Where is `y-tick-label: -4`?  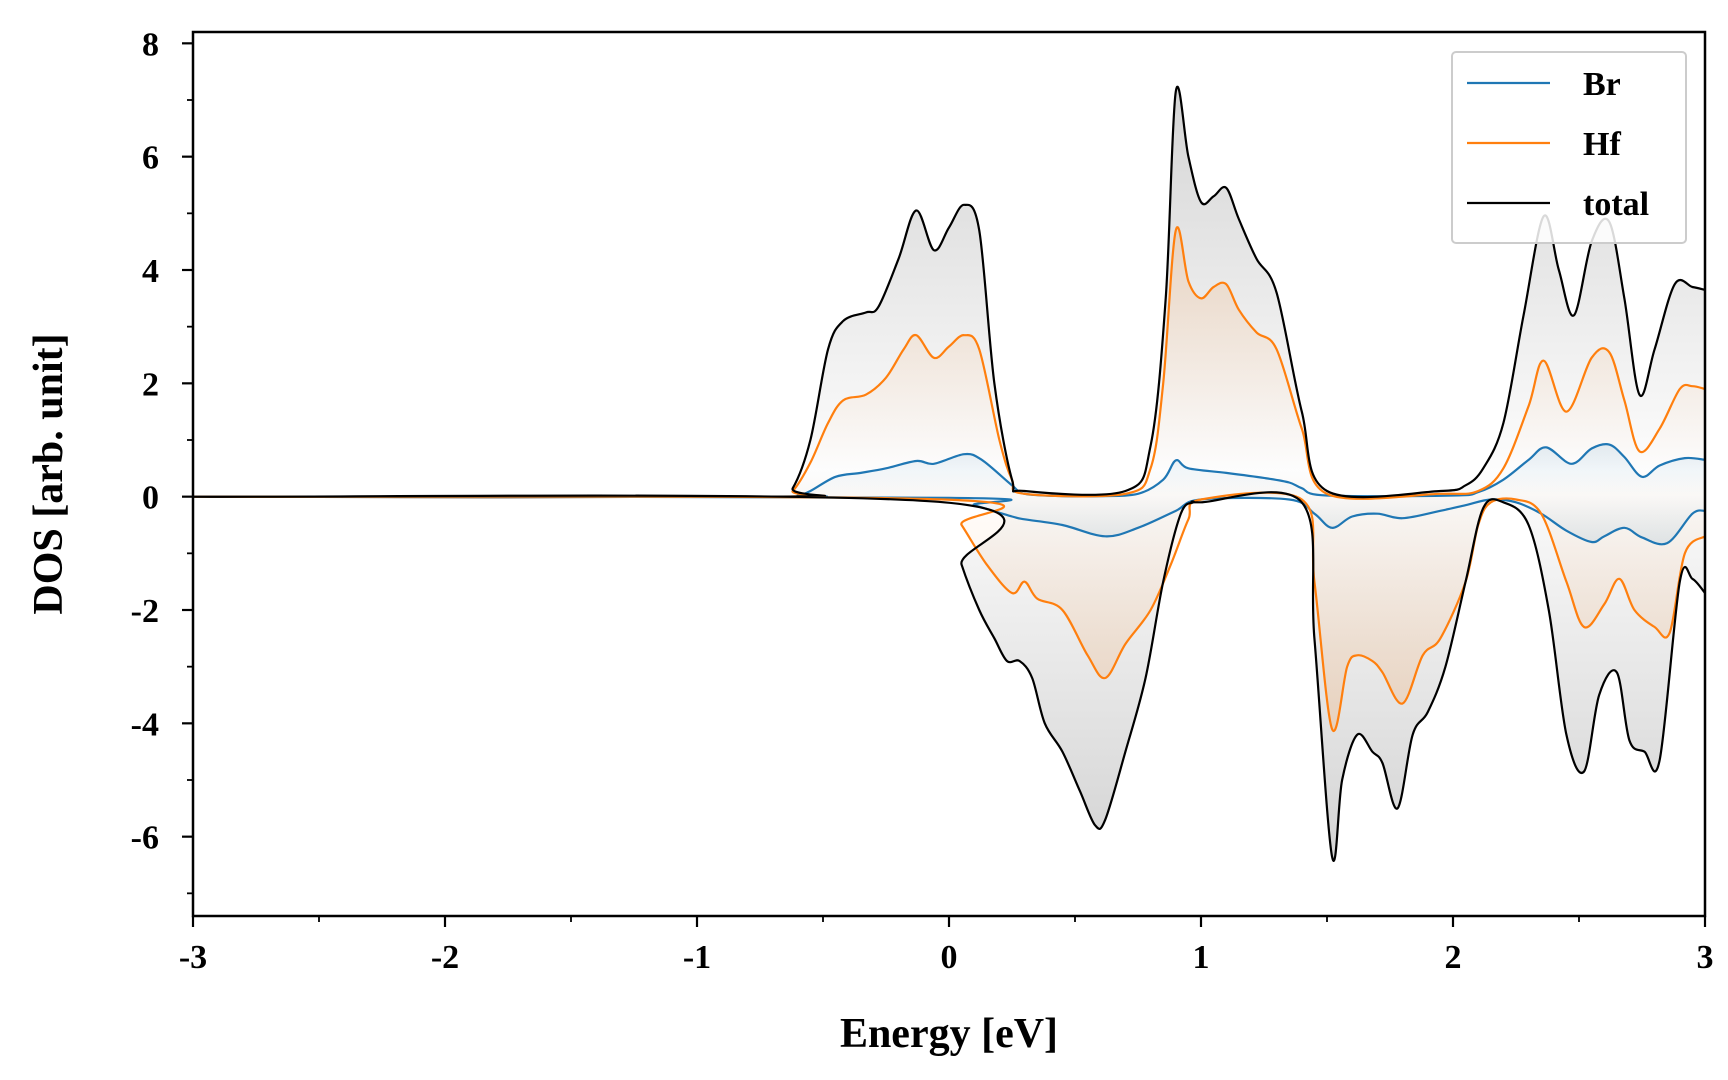
y-tick-label: -4 is located at coordinates (145, 724).